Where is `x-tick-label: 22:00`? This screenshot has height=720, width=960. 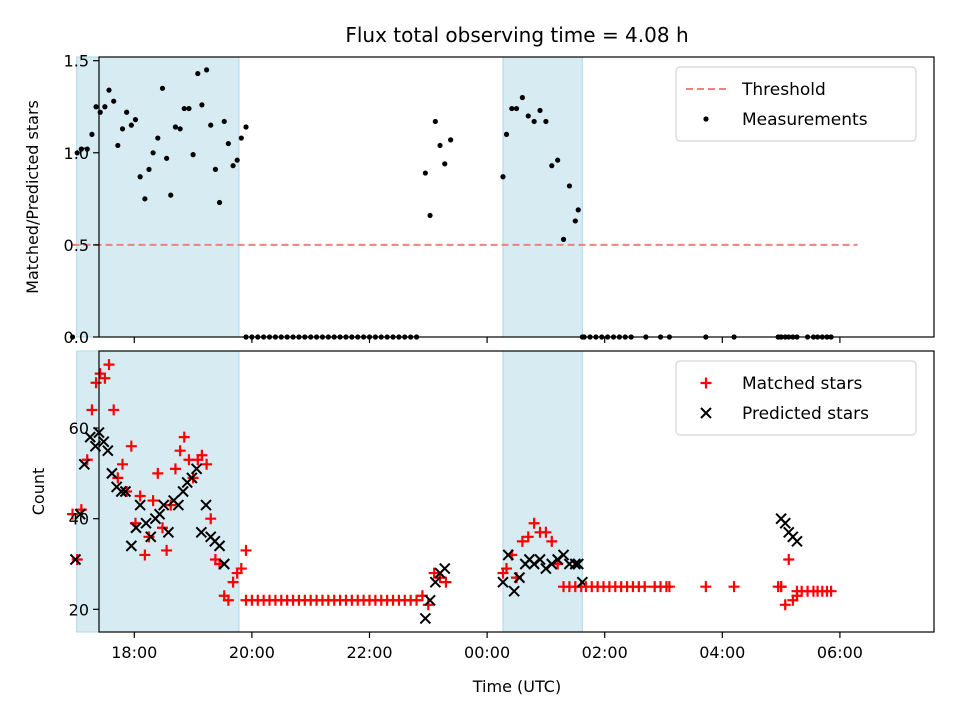 x-tick-label: 22:00 is located at coordinates (369, 652).